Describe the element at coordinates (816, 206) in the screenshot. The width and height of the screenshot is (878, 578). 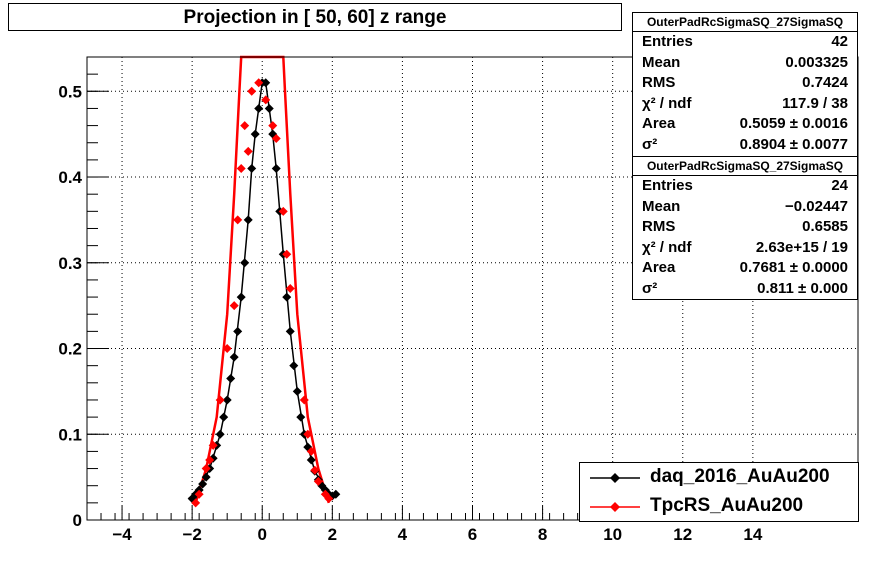
I see `stats-value: −0.02447` at that location.